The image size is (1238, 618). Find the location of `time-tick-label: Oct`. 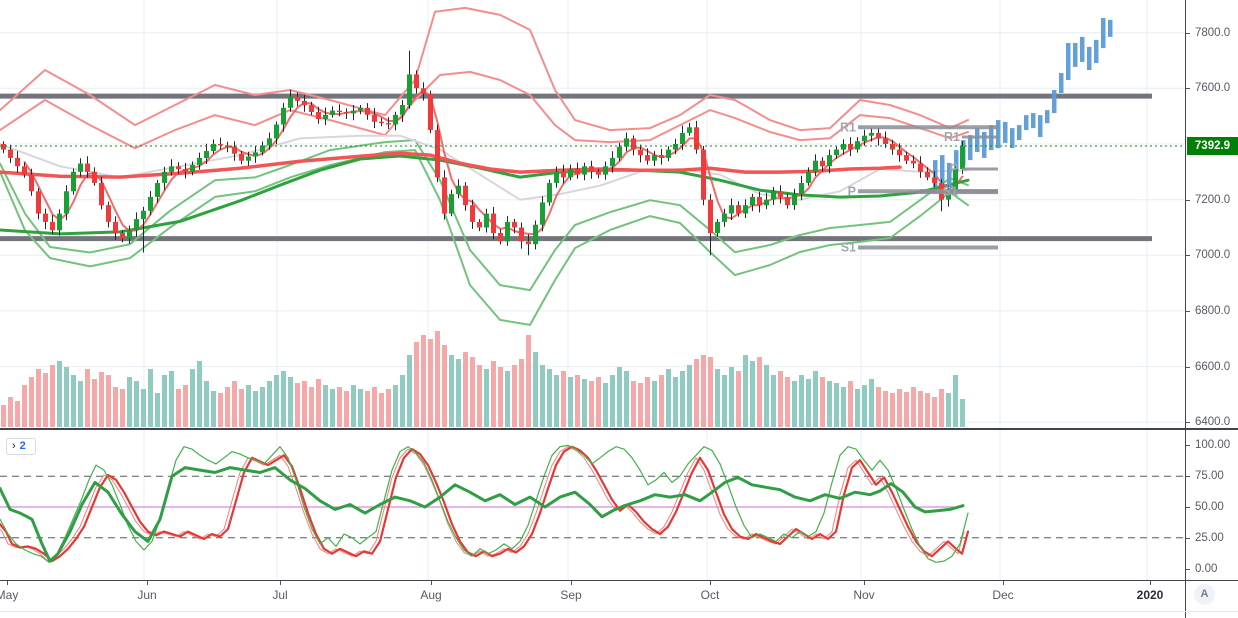

time-tick-label: Oct is located at coordinates (710, 595).